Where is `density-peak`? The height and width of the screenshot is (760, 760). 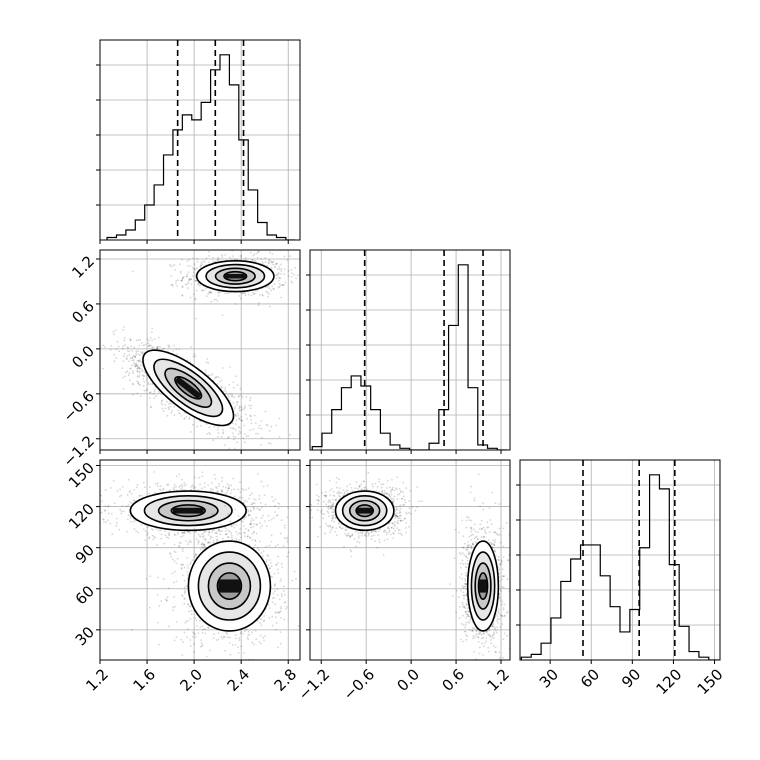
density-peak is located at coordinates (188, 388).